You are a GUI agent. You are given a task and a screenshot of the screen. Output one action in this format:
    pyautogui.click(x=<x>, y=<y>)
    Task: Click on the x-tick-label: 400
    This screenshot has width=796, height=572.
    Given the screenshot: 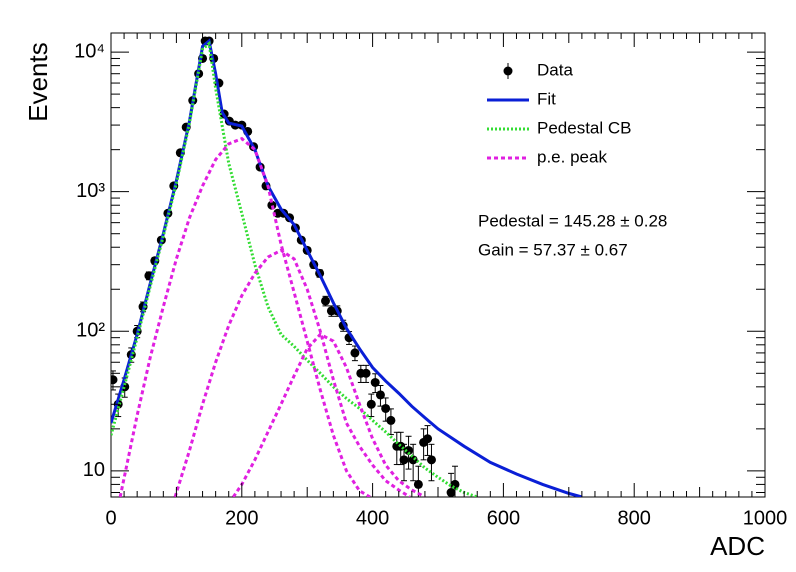 What is the action you would take?
    pyautogui.click(x=372, y=518)
    